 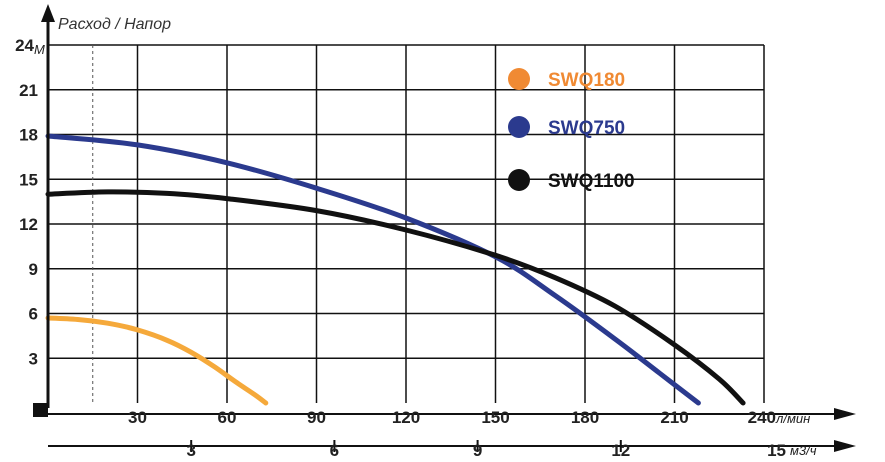 What do you see at coordinates (40, 410) in the screenshot?
I see `origin-square-icon` at bounding box center [40, 410].